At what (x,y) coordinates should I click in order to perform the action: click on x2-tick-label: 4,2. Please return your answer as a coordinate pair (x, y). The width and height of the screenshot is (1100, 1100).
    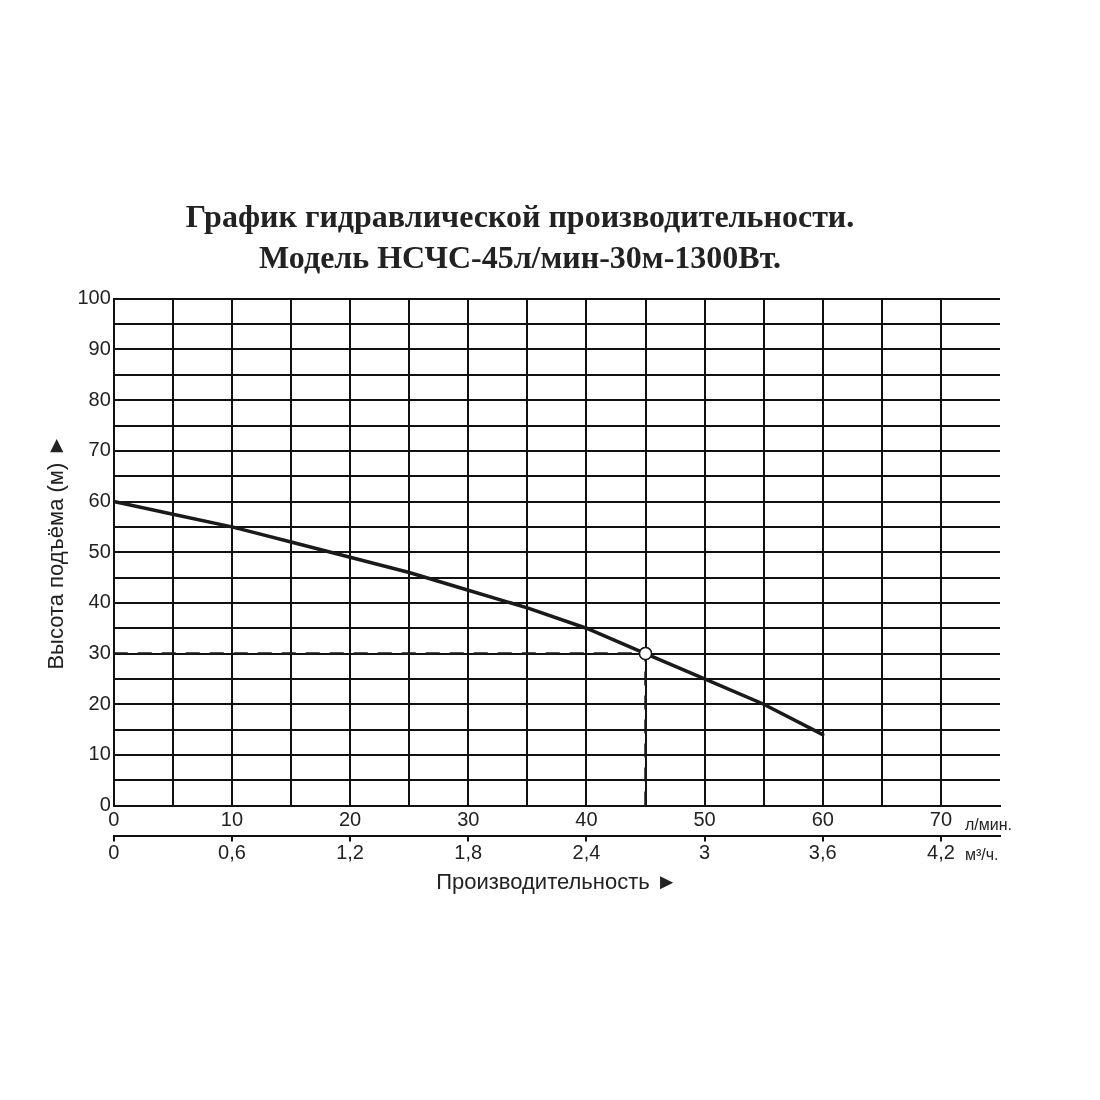
    Looking at the image, I should click on (941, 852).